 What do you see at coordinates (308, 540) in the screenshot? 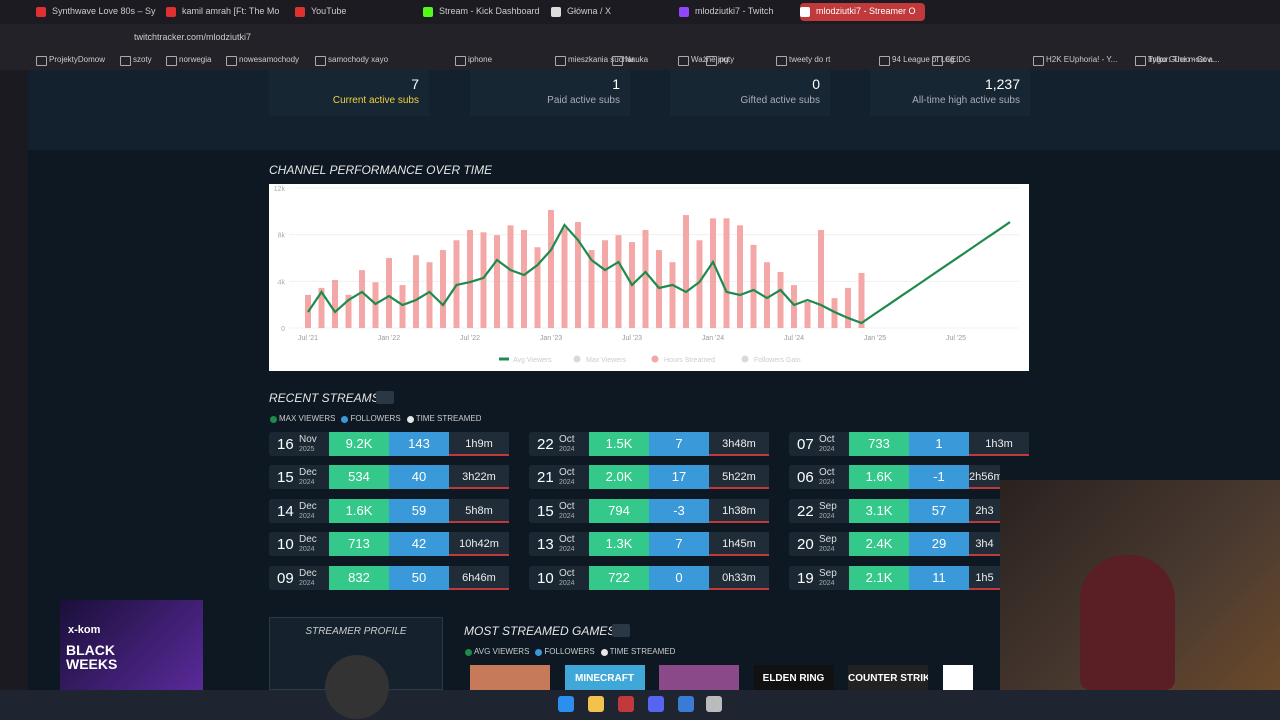
I see `stream-month: Dec` at bounding box center [308, 540].